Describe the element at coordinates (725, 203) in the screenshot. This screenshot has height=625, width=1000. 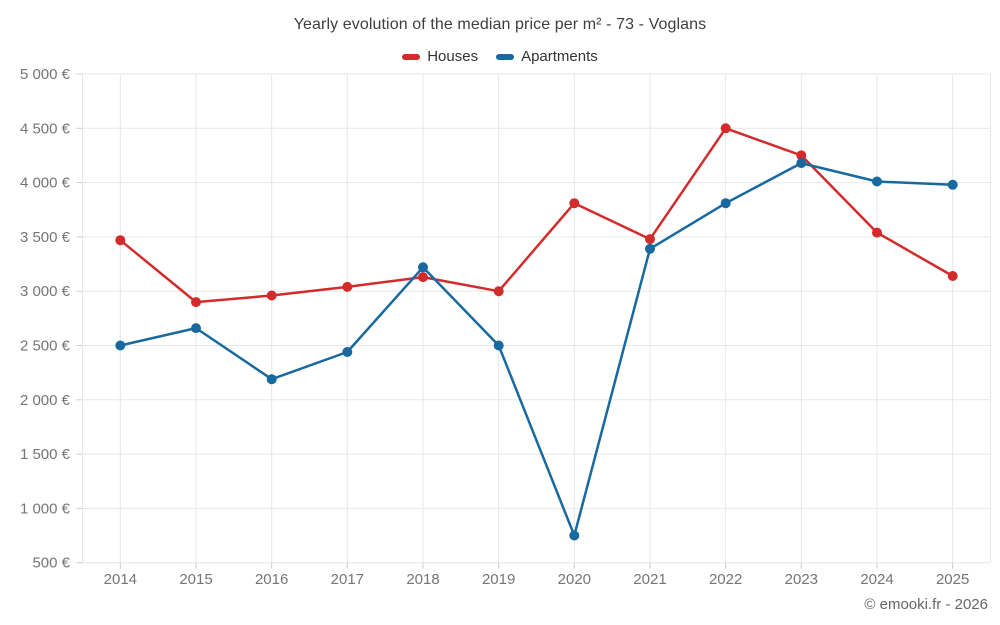
I see `data-point-apartments-2022` at that location.